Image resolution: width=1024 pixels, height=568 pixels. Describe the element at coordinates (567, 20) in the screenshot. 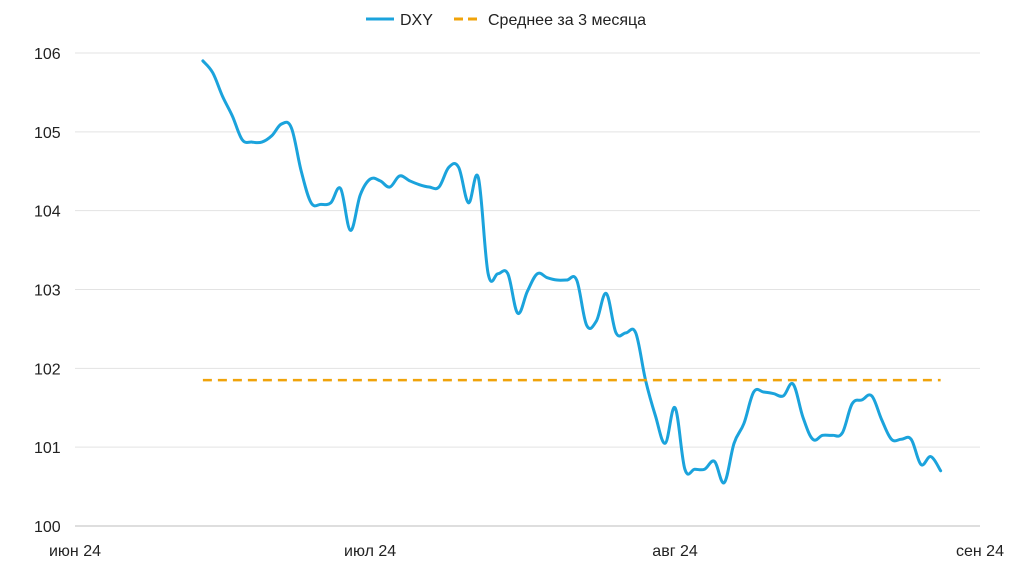

I see `legend-label: Среднее за 3 месяца` at that location.